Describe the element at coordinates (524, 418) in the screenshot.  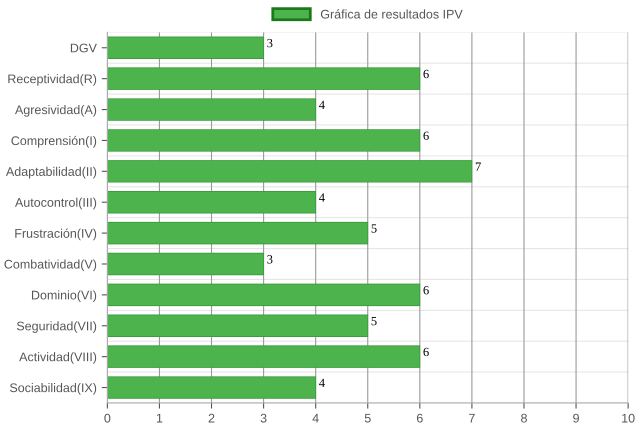
I see `x-tick-label: 8` at that location.